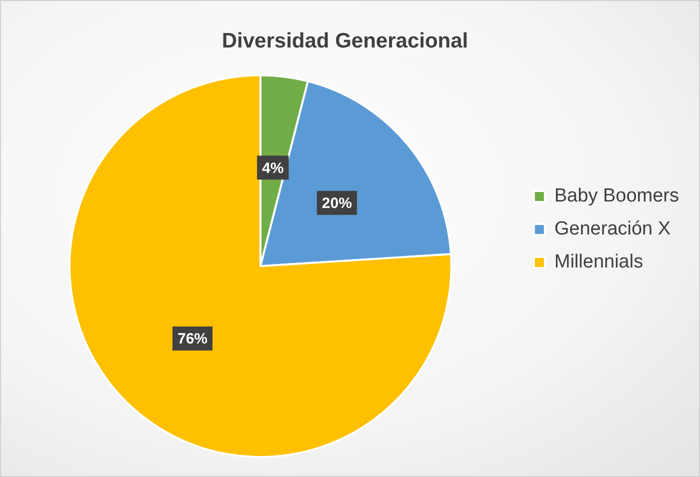 This screenshot has height=477, width=700. I want to click on legend-label: Generación X, so click(612, 229).